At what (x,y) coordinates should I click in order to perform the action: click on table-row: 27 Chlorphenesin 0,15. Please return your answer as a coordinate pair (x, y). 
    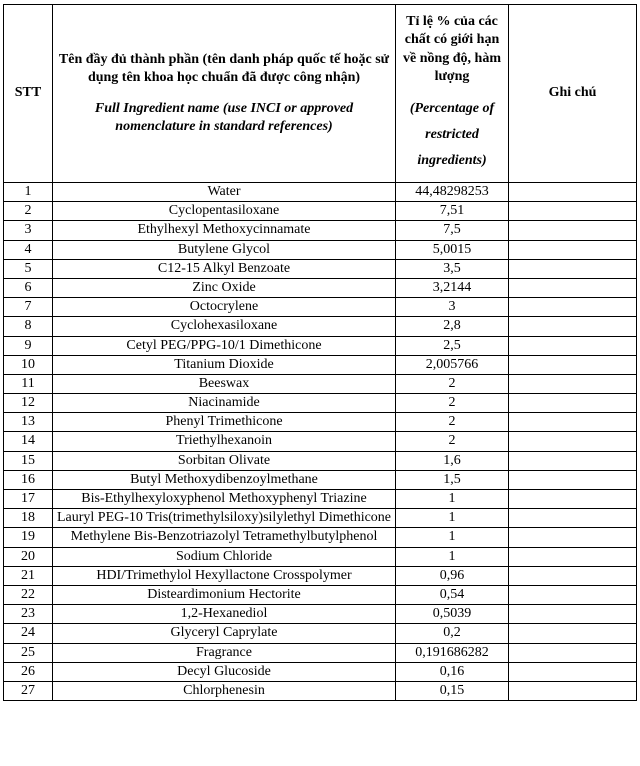
    Looking at the image, I should click on (320, 691).